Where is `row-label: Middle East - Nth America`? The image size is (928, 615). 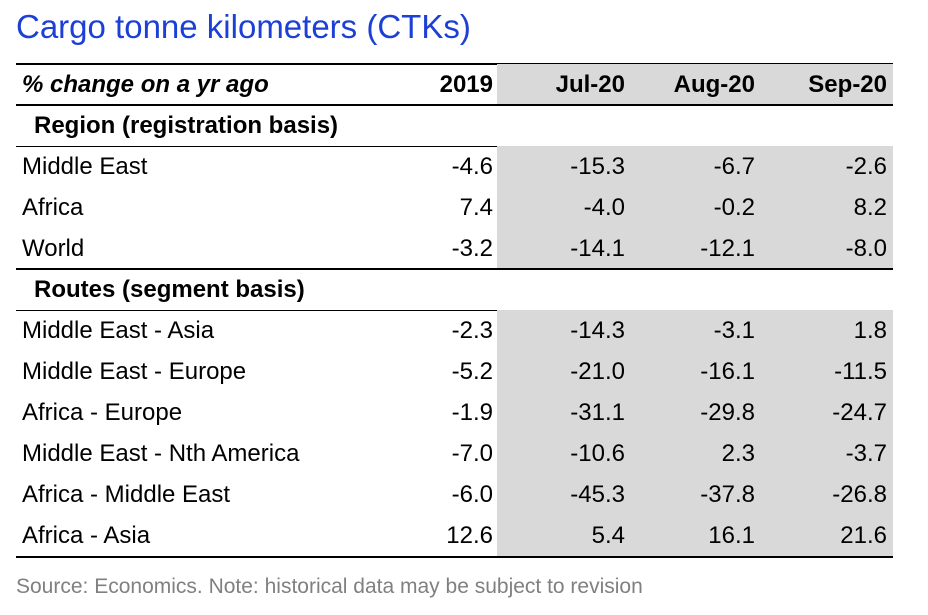 row-label: Middle East - Nth America is located at coordinates (161, 453).